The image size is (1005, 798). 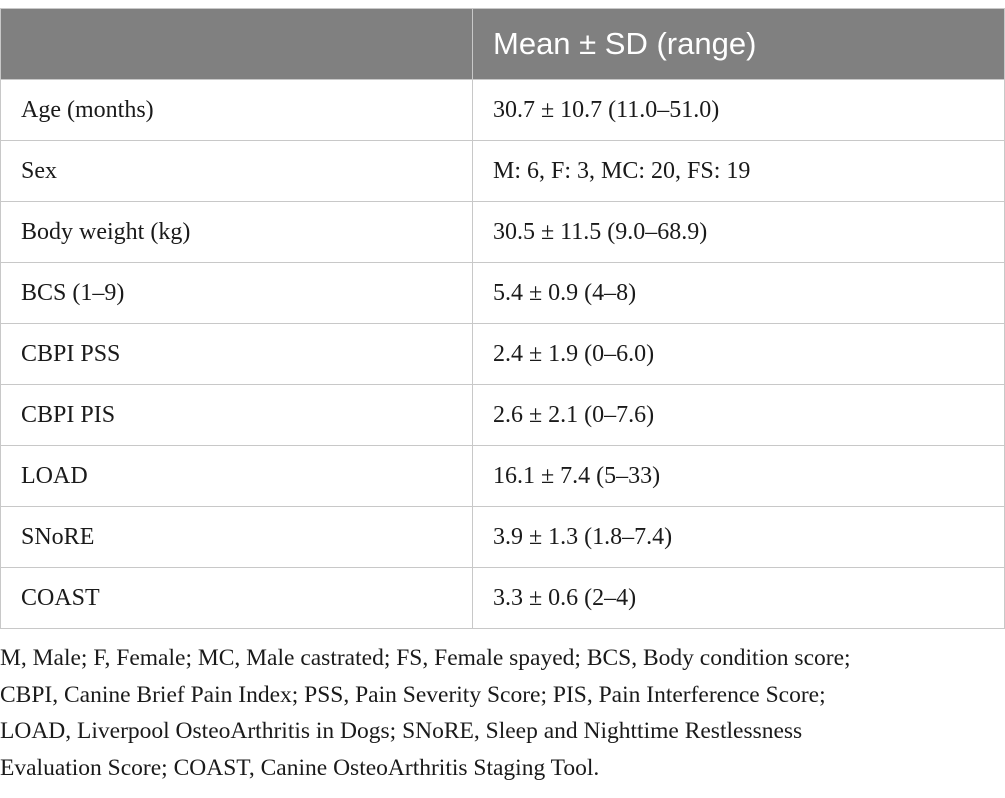 I want to click on row-label: Sex, so click(x=236, y=171).